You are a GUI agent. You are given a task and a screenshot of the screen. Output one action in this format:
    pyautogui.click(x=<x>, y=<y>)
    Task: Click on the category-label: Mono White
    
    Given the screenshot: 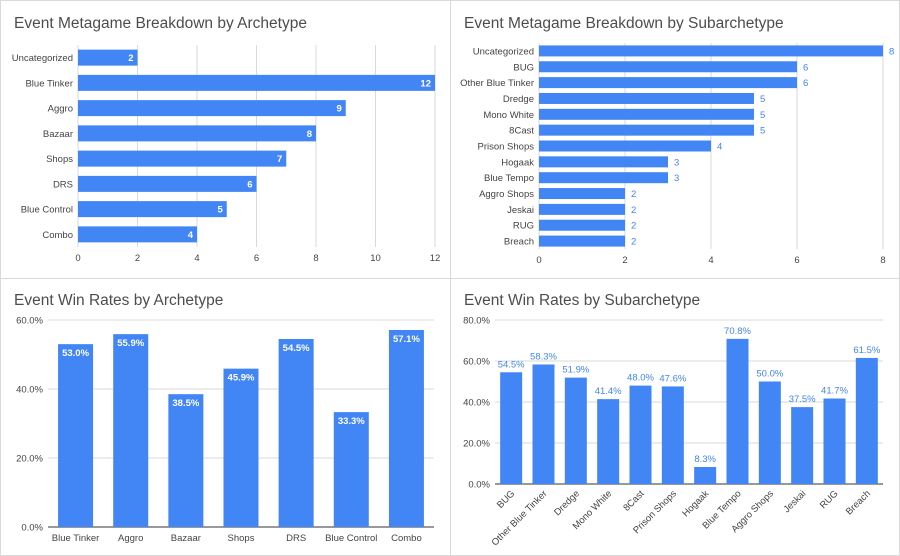 What is the action you would take?
    pyautogui.click(x=508, y=115)
    